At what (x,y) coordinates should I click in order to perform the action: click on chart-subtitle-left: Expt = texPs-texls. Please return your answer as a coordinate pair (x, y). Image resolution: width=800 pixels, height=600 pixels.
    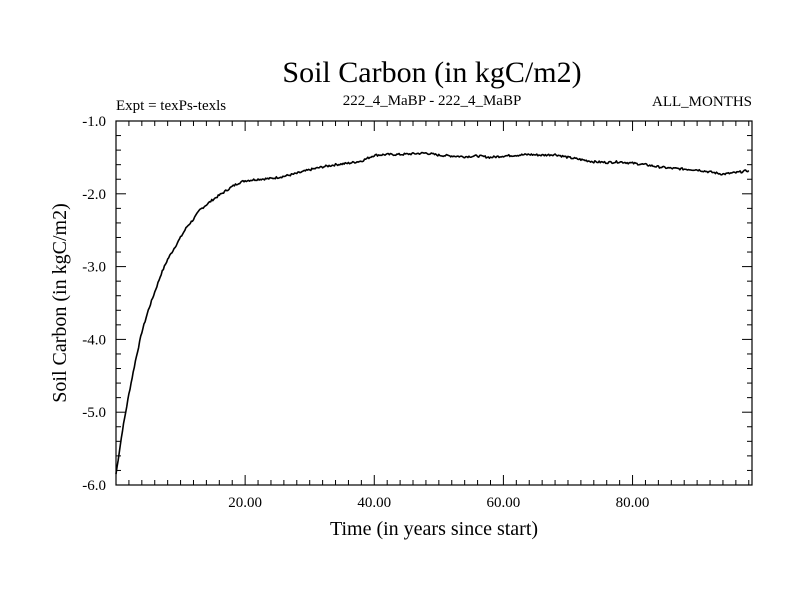
    Looking at the image, I should click on (171, 106).